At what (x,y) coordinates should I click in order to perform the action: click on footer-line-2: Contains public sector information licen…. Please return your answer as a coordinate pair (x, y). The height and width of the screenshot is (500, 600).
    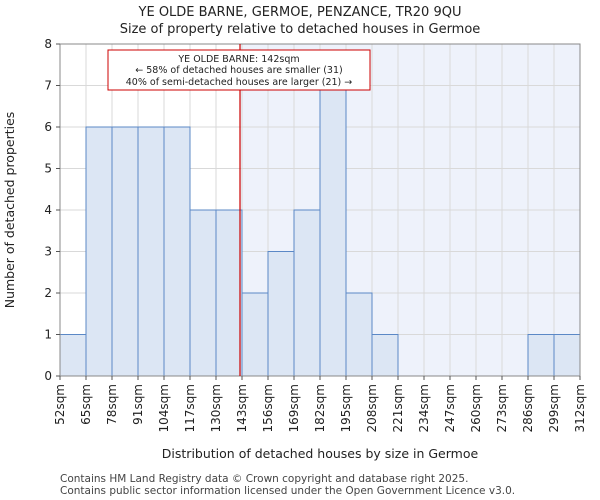
    Looking at the image, I should click on (288, 491).